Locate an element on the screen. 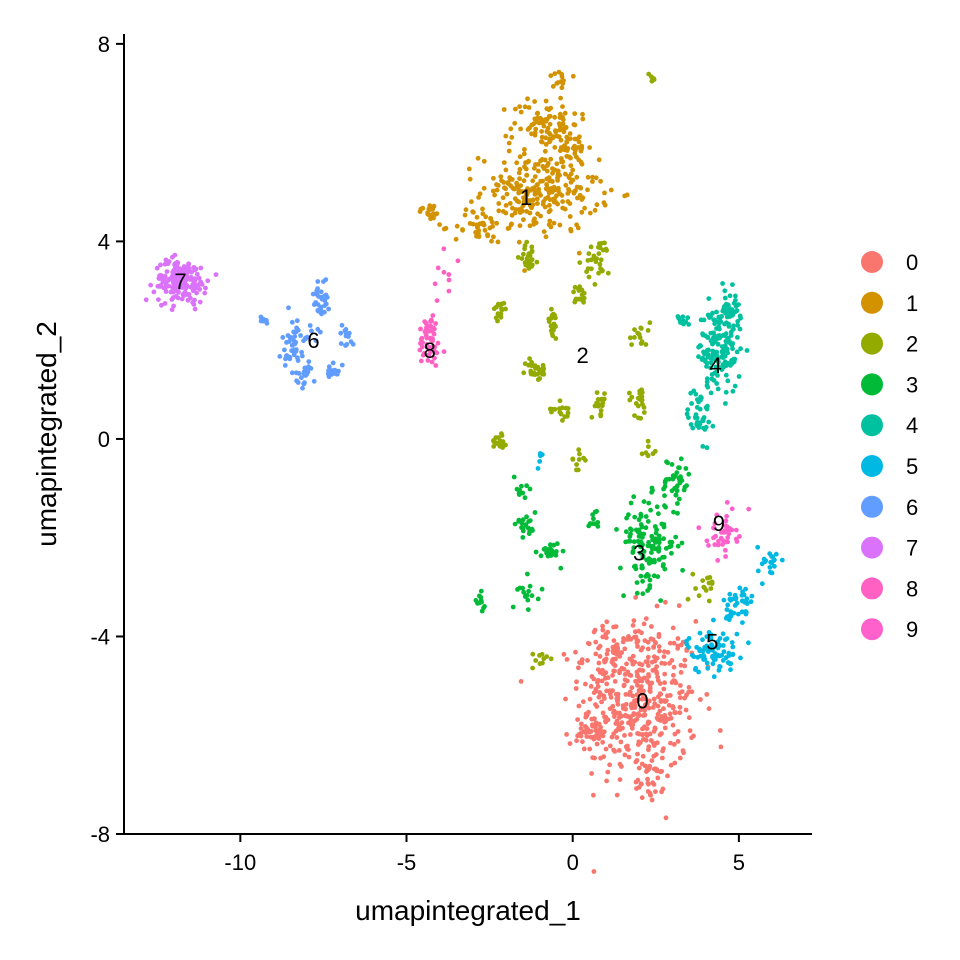  y-tick-label: 0 is located at coordinates (104, 439).